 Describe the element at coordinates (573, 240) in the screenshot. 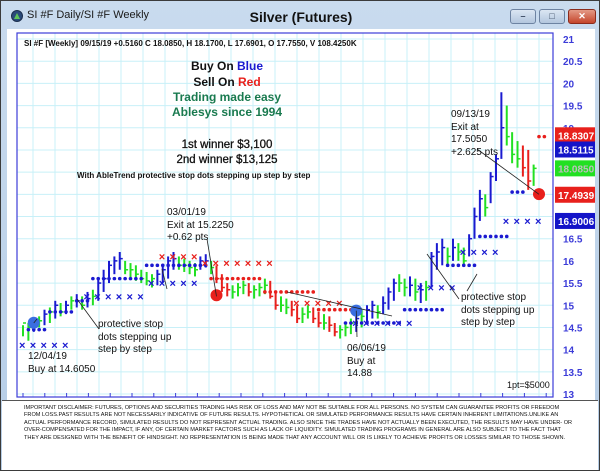

I see `y-tick-label: 16.5` at that location.